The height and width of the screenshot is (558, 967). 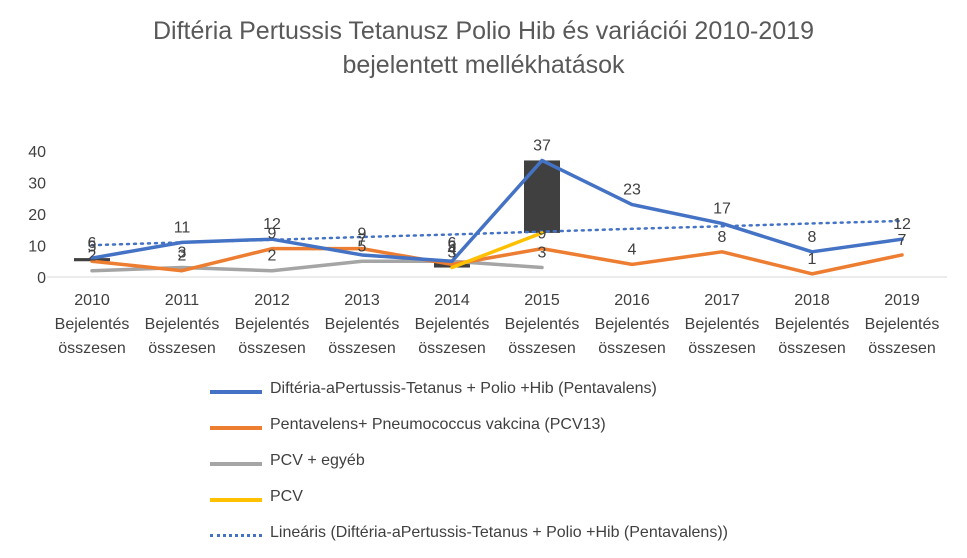 I want to click on chart-title-line-2: bejelentett mellékhatások, so click(x=483, y=65).